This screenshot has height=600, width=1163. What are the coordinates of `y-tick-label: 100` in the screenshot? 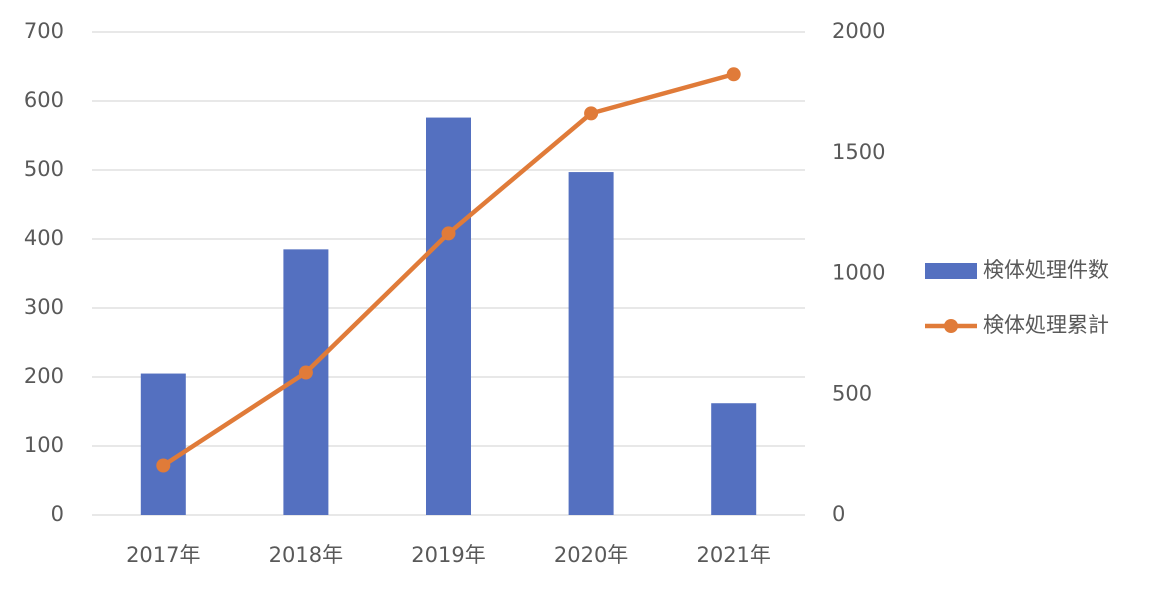 It's located at (44, 445).